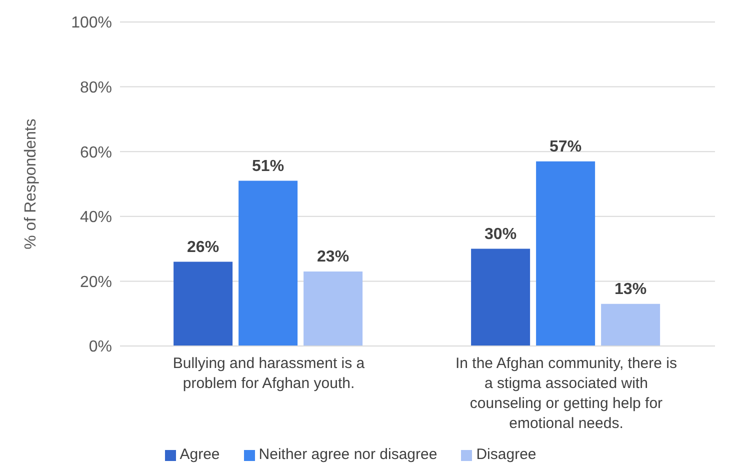  I want to click on x-tick-label: Bullying and harassment is a problem for Afghan youth., so click(269, 373).